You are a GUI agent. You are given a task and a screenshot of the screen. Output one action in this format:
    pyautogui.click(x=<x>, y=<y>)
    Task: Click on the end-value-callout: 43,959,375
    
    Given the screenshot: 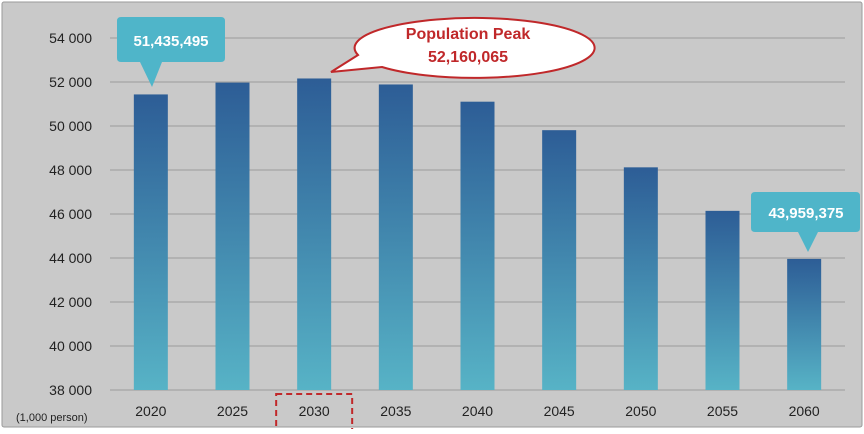 What is the action you would take?
    pyautogui.click(x=805, y=222)
    